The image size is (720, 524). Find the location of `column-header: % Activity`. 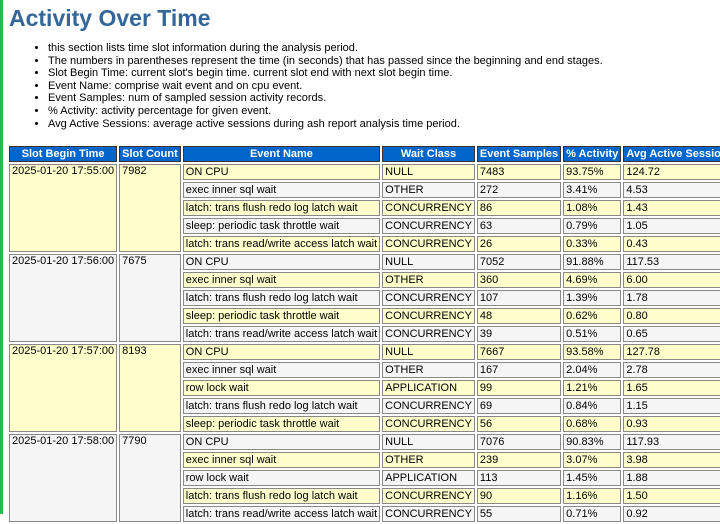

column-header: % Activity is located at coordinates (592, 154).